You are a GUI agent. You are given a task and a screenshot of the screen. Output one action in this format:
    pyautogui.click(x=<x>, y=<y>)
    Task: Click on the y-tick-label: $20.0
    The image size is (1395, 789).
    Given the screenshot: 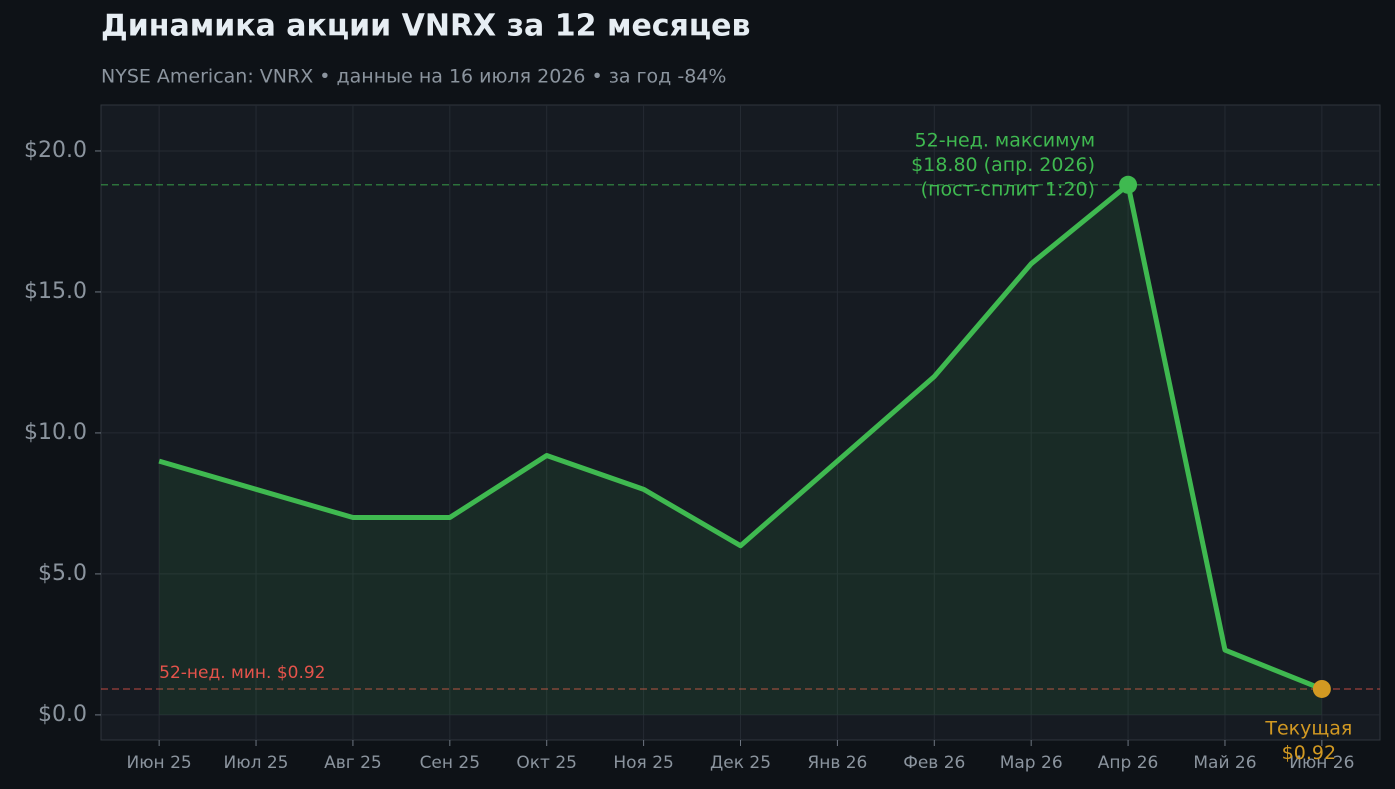 What is the action you would take?
    pyautogui.click(x=55, y=150)
    